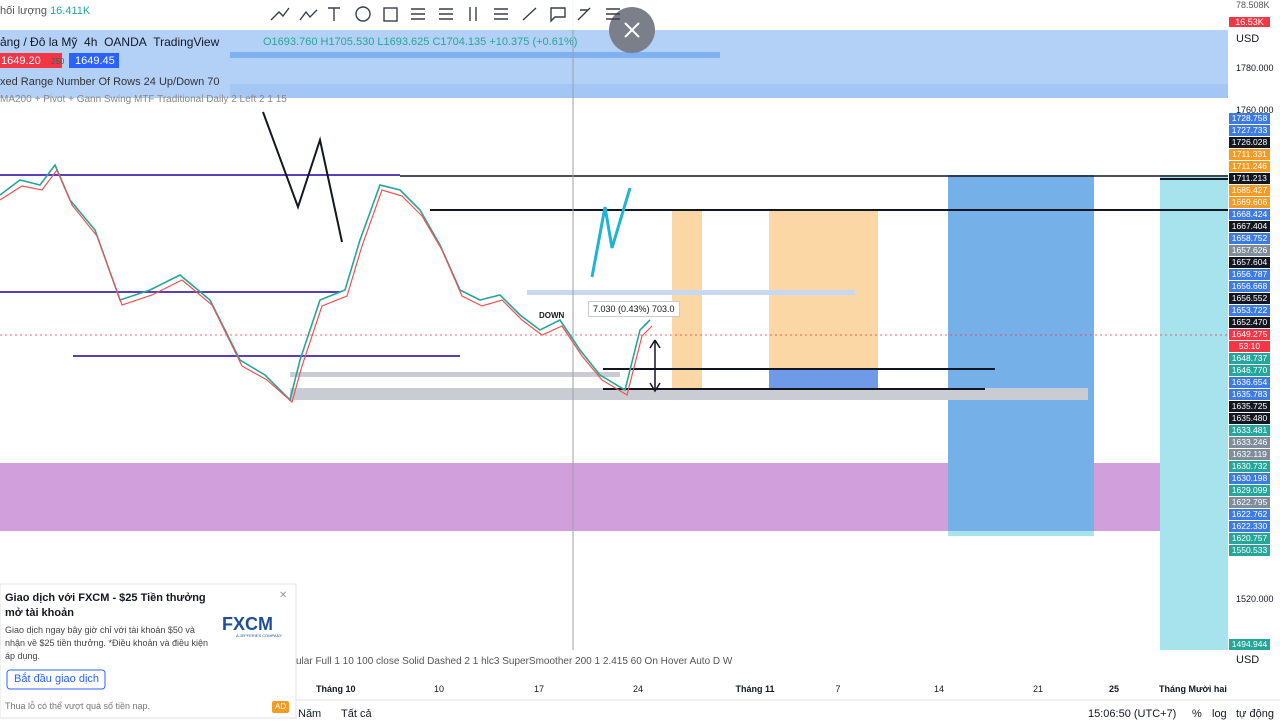 The height and width of the screenshot is (727, 1280). Describe the element at coordinates (1249, 382) in the screenshot. I see `price-marker: 1636.654` at that location.